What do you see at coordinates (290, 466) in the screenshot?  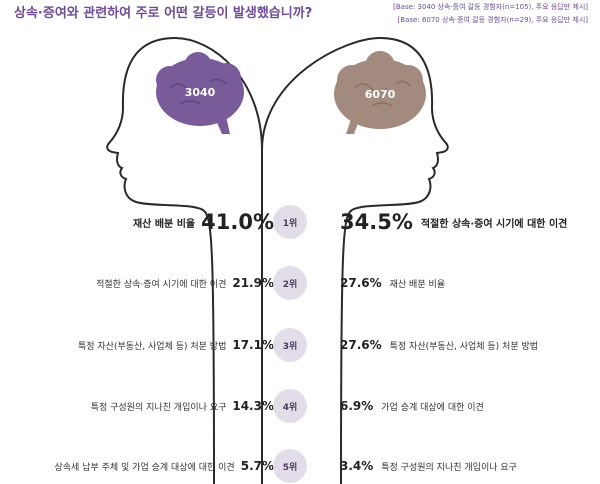 I see `rank-badge: 5위` at bounding box center [290, 466].